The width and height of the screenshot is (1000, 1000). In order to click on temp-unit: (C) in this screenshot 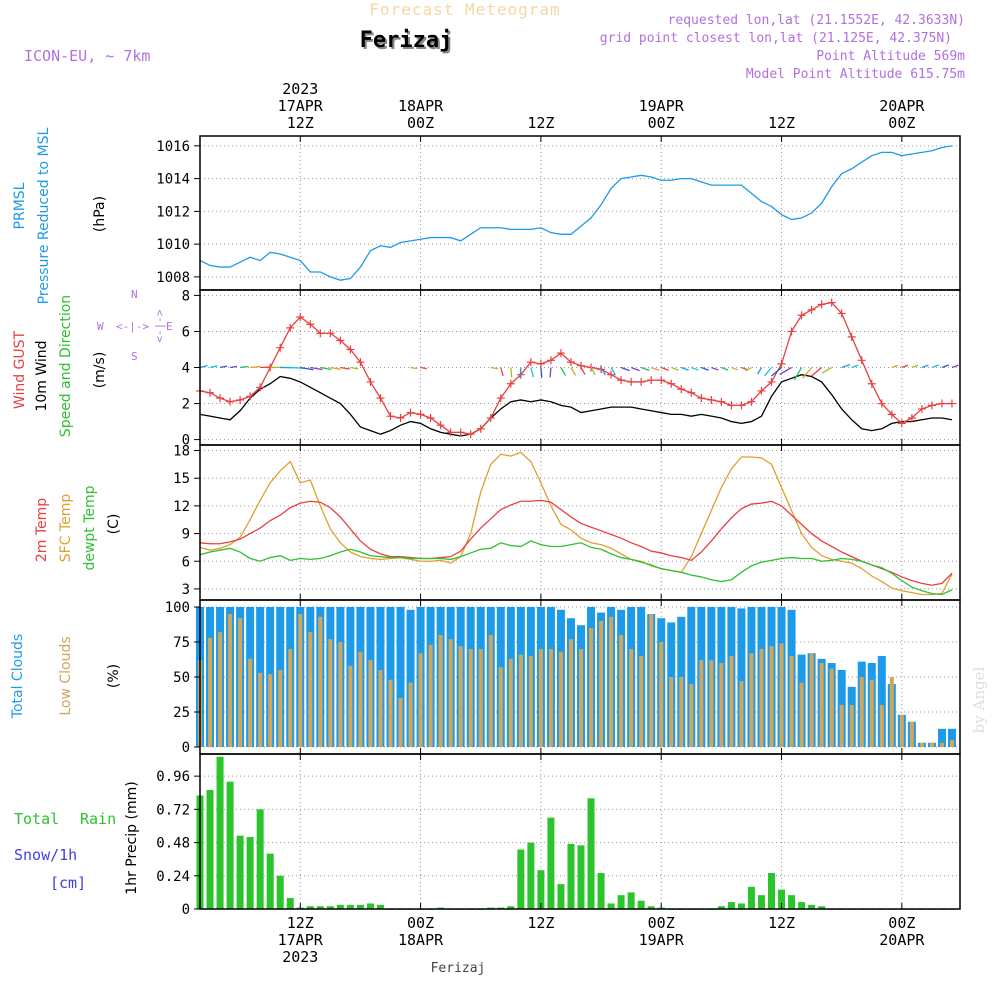, I will do `click(114, 524)`.